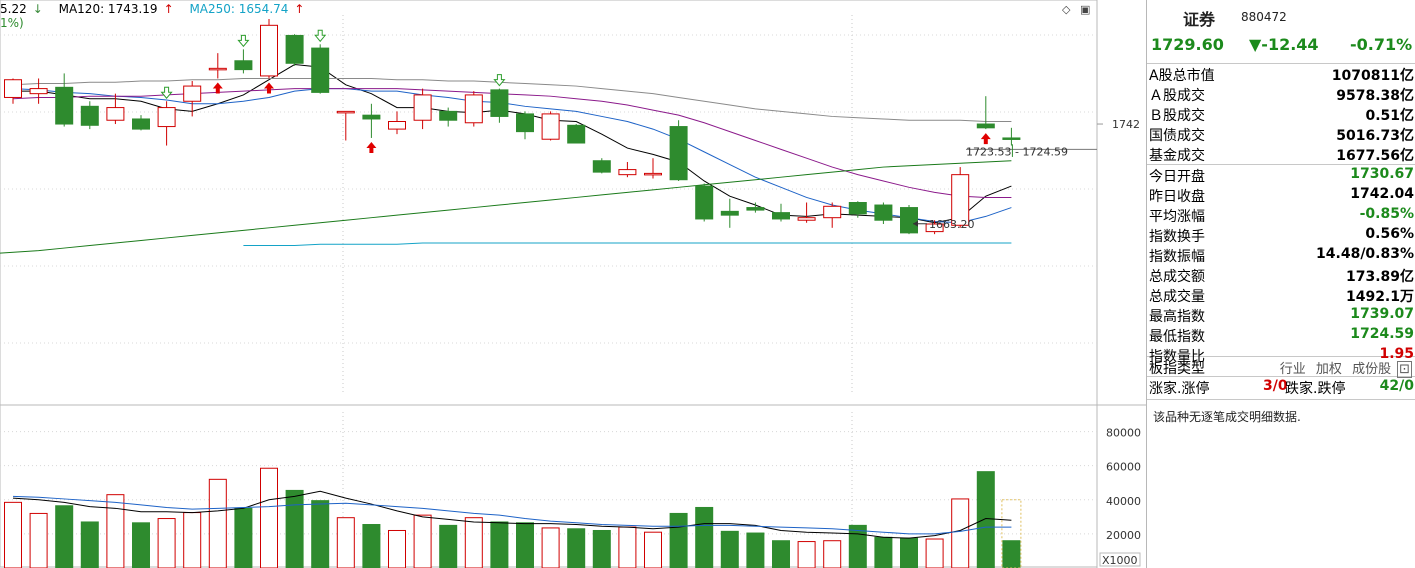 Image resolution: width=1415 pixels, height=568 pixels. I want to click on stat-value: 1492.1万, so click(1379, 297).